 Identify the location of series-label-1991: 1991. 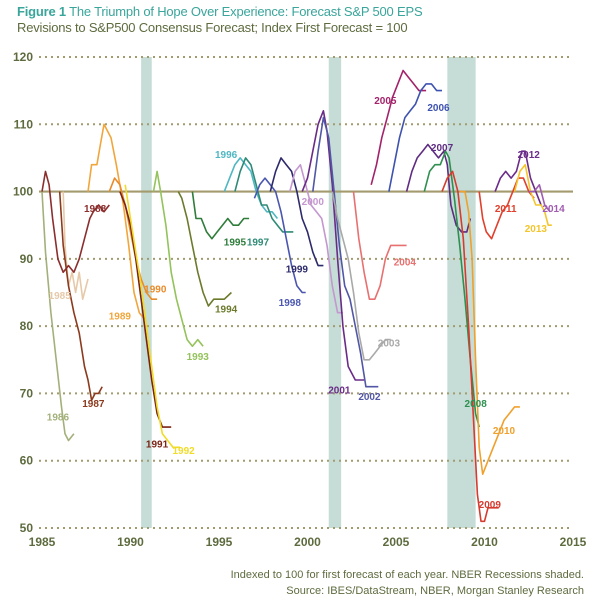
(157, 444).